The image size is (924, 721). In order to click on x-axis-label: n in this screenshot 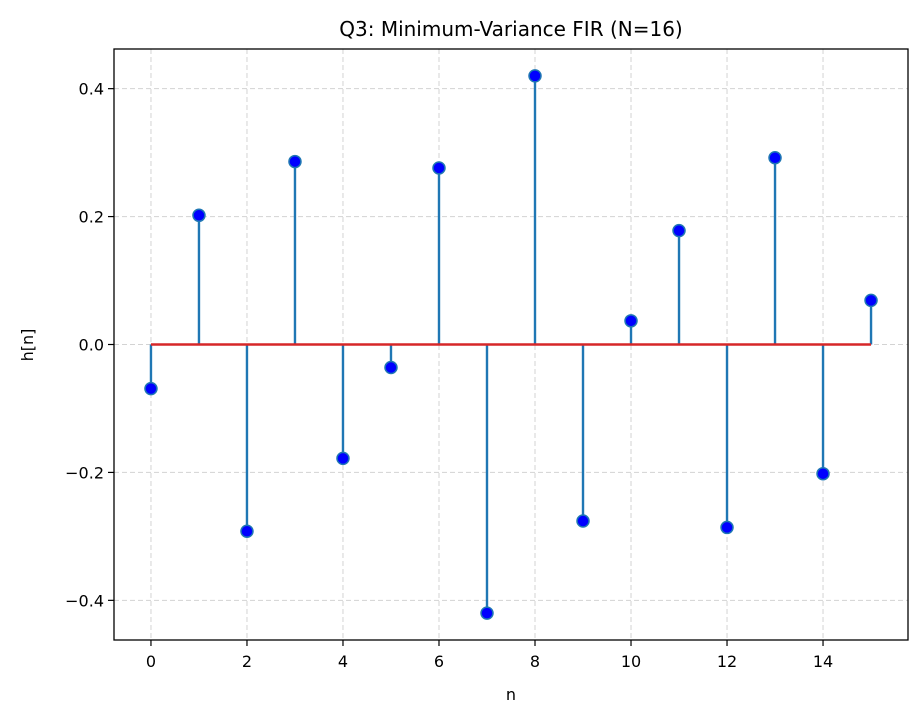, I will do `click(511, 694)`.